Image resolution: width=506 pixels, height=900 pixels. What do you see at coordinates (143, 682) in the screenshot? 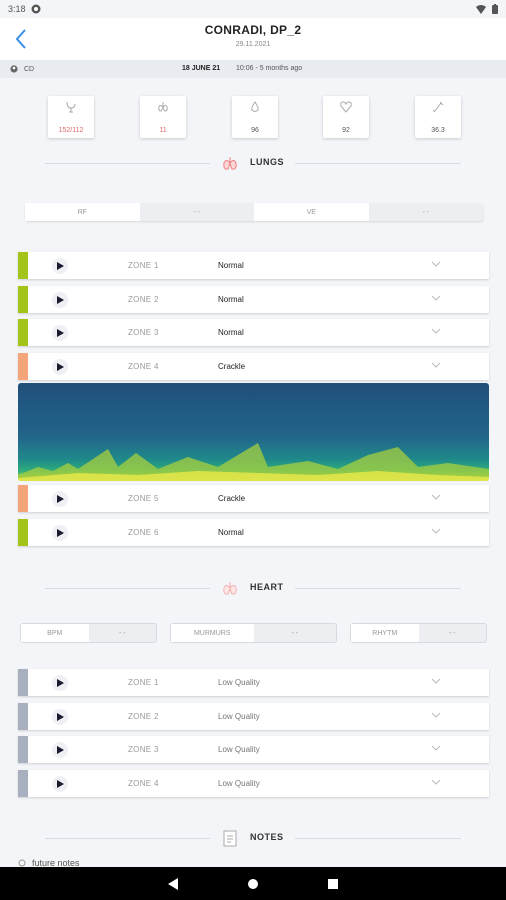
I see `zone-name: ZONE 1` at bounding box center [143, 682].